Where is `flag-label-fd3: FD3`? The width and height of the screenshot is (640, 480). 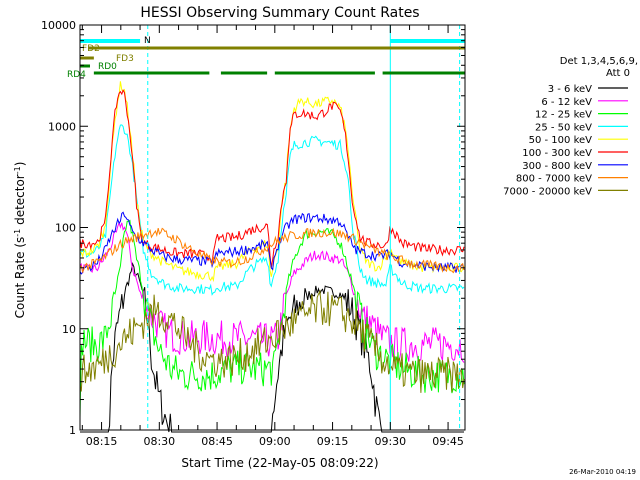 flag-label-fd3: FD3 is located at coordinates (125, 59).